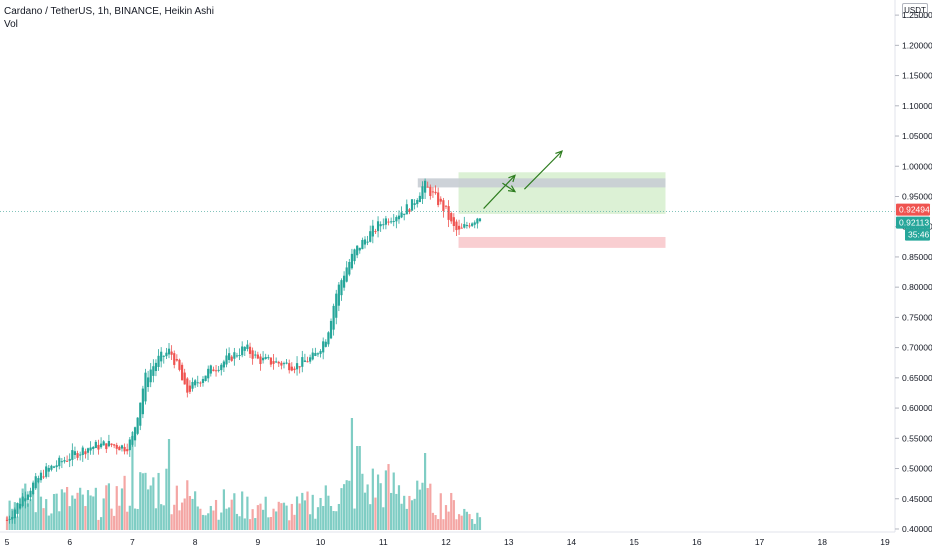 The width and height of the screenshot is (932, 550). I want to click on volume-label: Vol, so click(11, 24).